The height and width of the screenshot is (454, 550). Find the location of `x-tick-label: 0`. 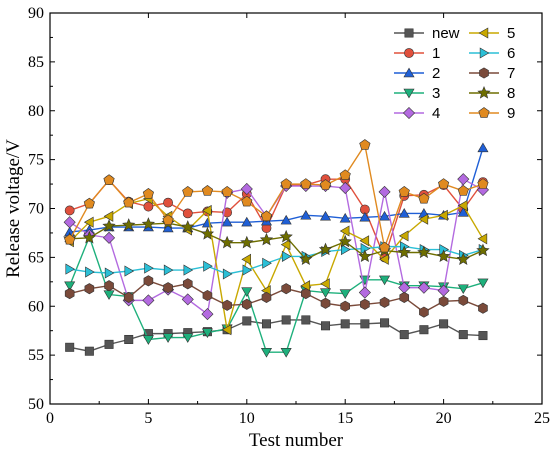

x-tick-label: 0 is located at coordinates (50, 418).